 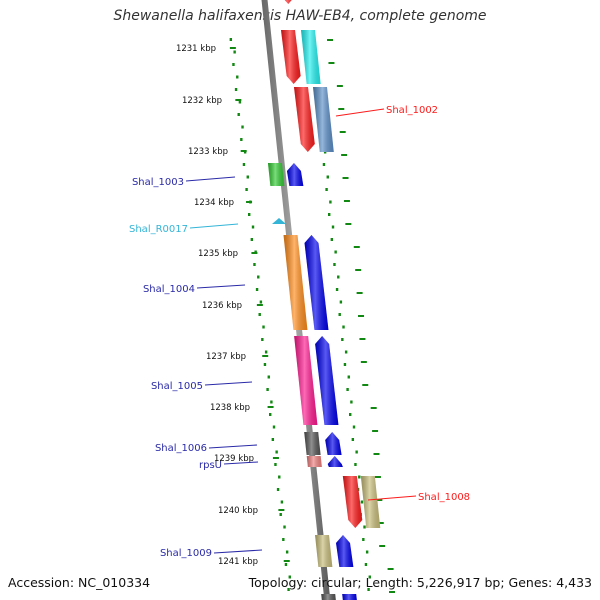 What do you see at coordinates (370, 502) in the screenshot?
I see `gene-1008-cog-bar-shine` at bounding box center [370, 502].